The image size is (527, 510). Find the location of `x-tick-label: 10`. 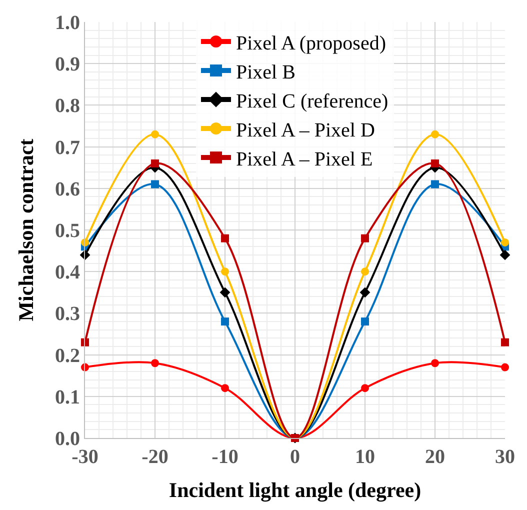

x-tick-label: 10 is located at coordinates (365, 457).